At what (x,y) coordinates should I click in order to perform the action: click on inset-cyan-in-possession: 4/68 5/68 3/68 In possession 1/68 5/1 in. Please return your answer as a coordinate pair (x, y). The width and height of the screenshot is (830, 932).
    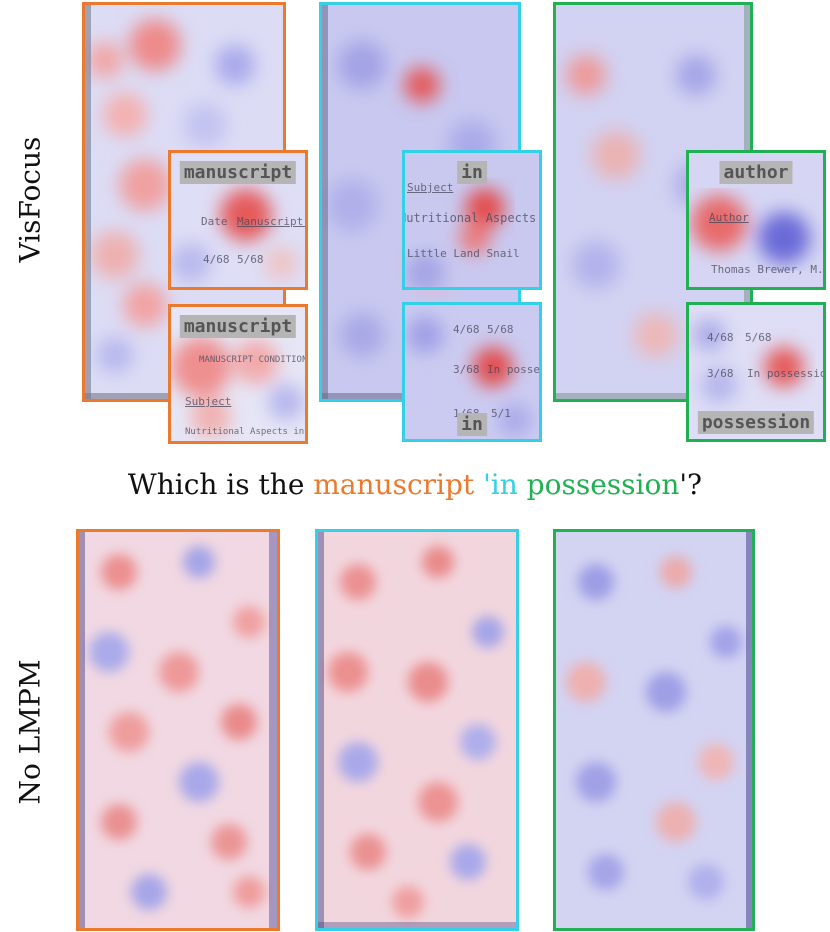
    Looking at the image, I should click on (472, 372).